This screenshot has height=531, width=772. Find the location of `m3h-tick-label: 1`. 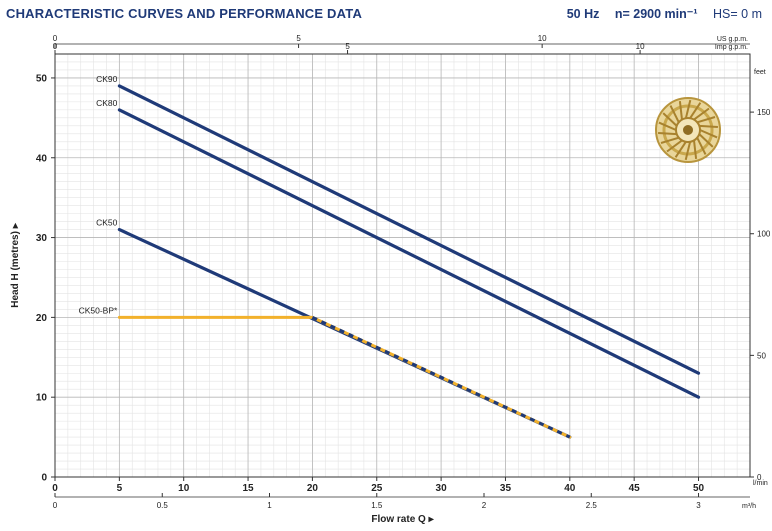

m3h-tick-label: 1 is located at coordinates (269, 505).